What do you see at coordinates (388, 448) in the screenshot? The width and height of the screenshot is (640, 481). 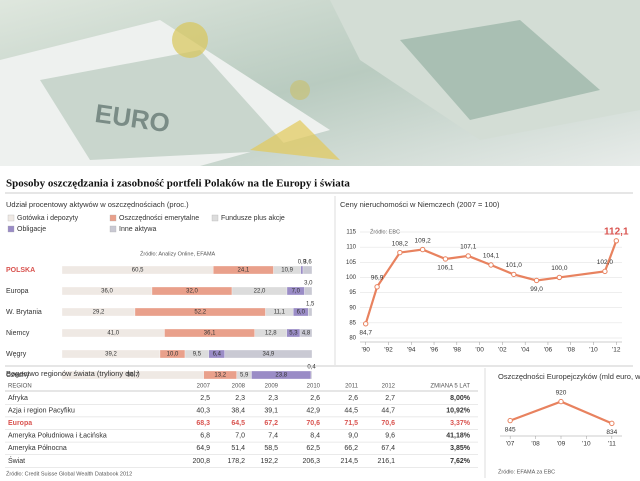 I see `table-cell: 67,4` at bounding box center [388, 448].